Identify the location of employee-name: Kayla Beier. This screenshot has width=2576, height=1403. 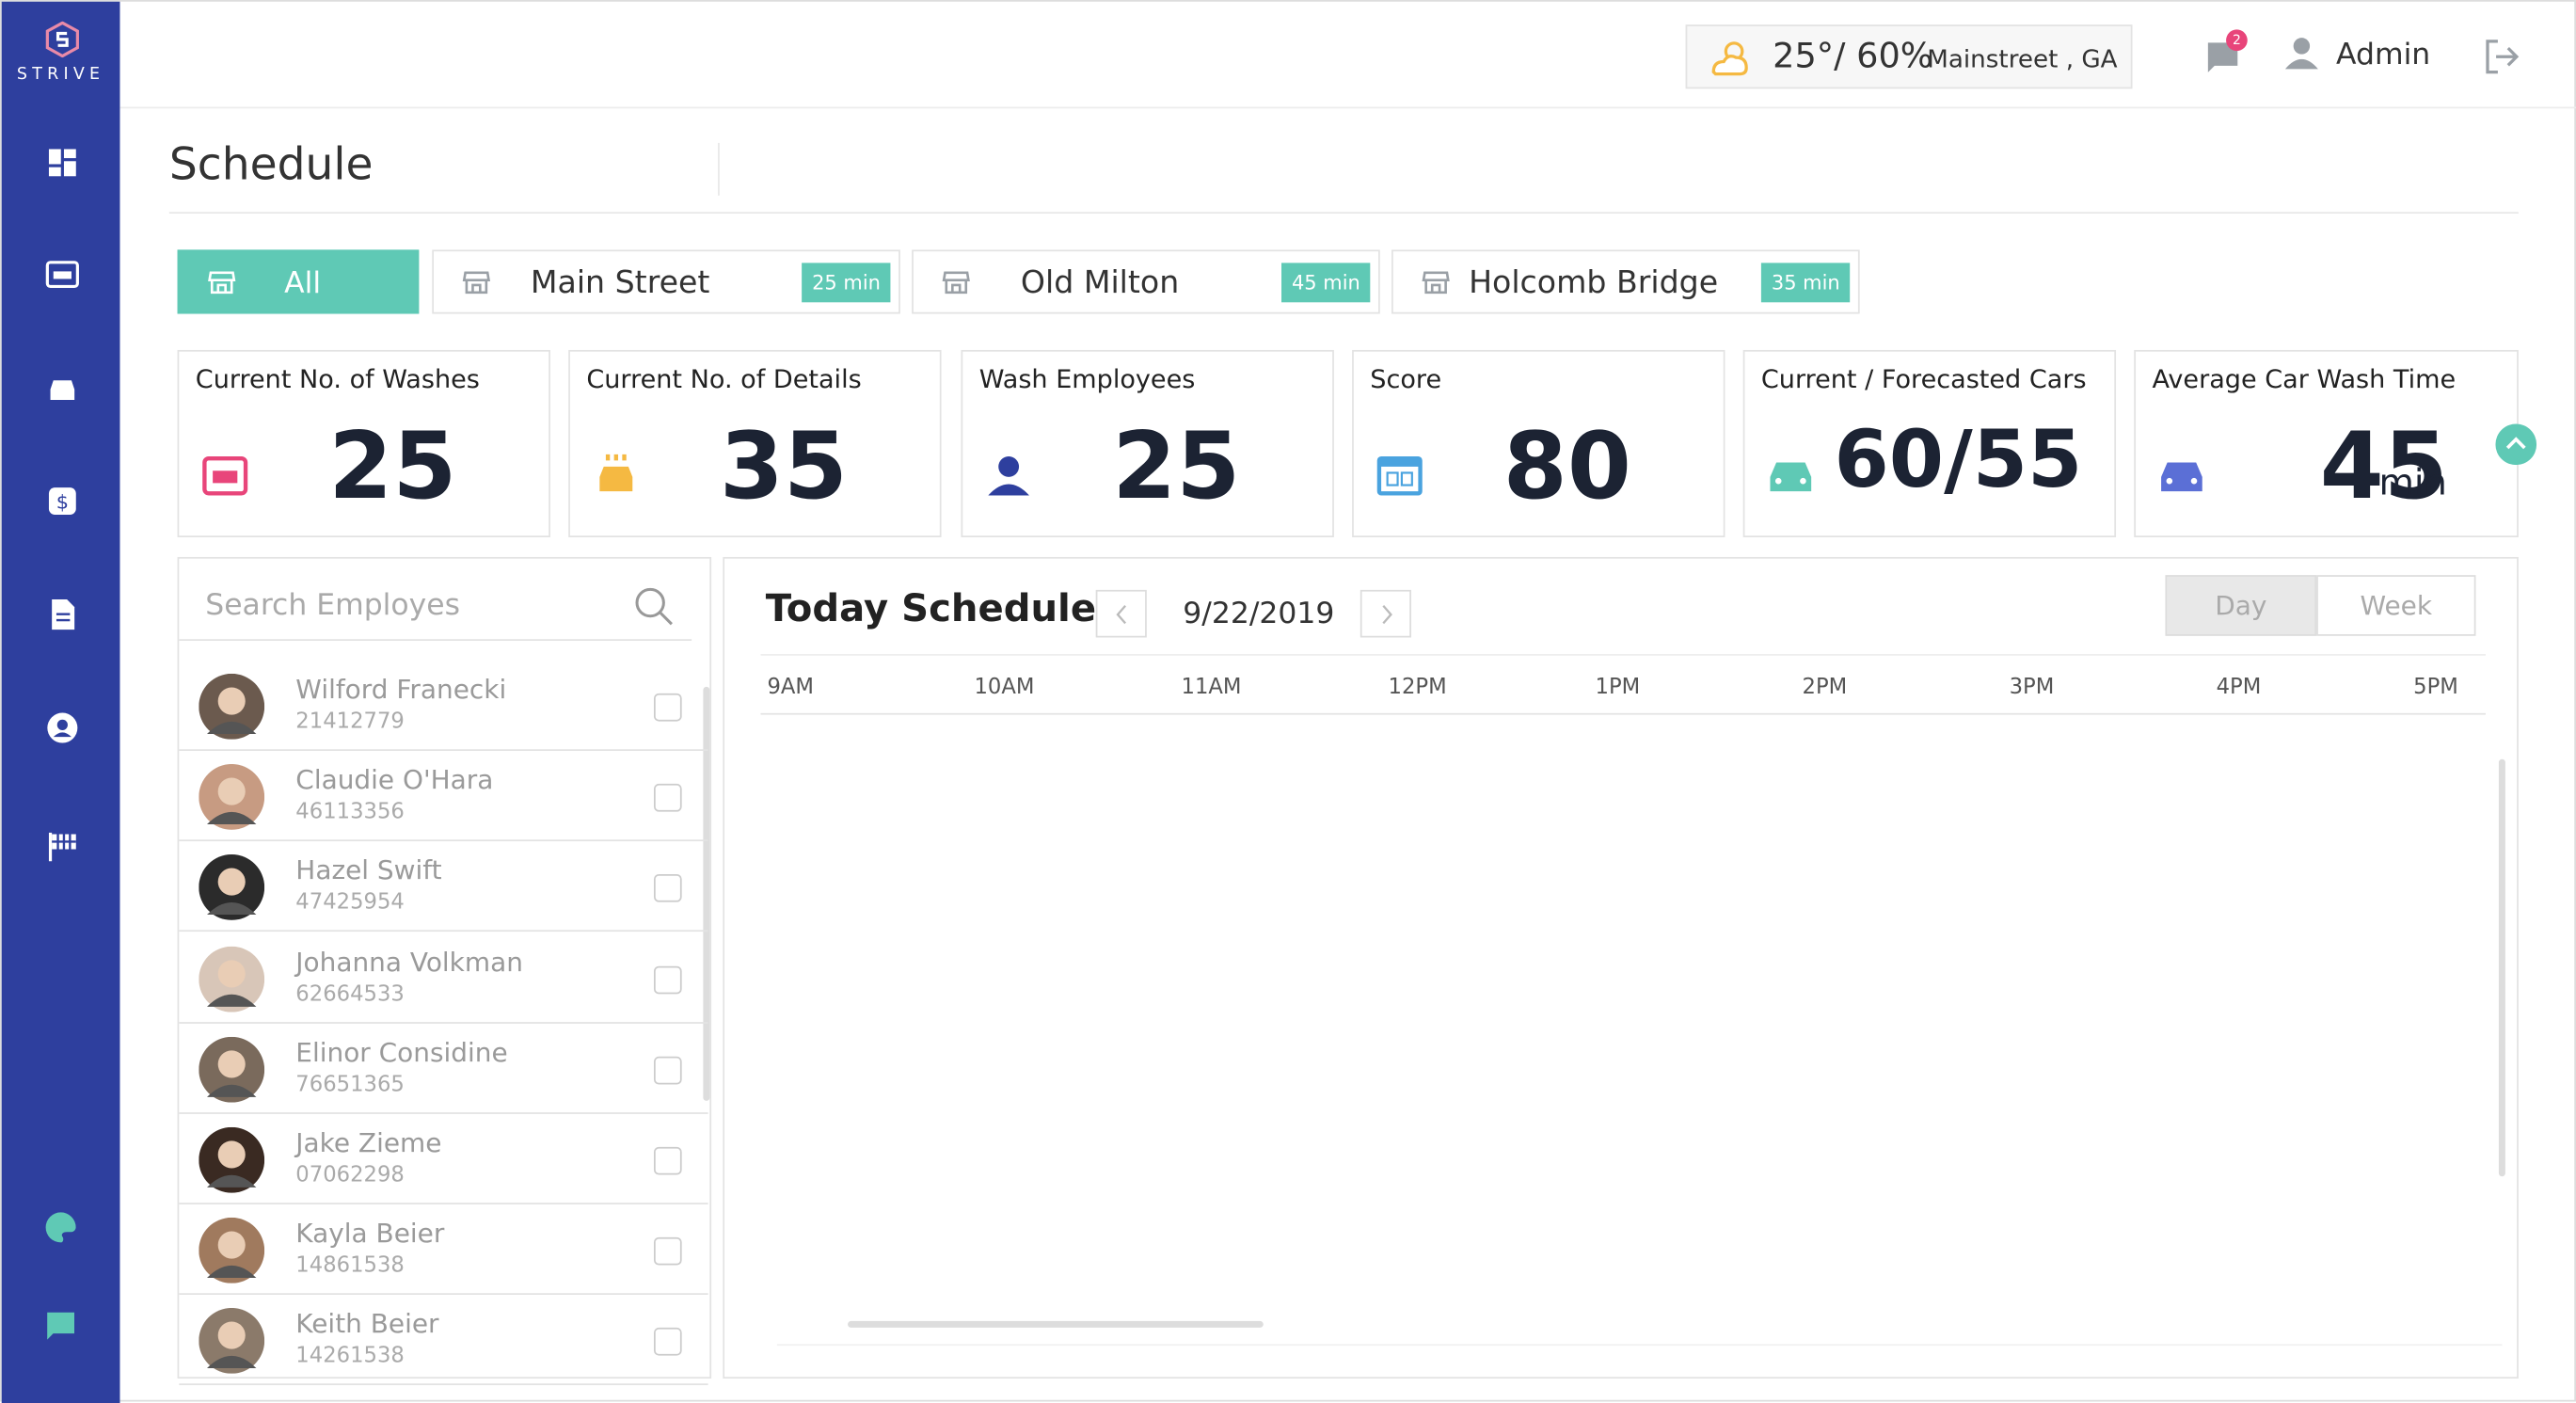
(370, 1234).